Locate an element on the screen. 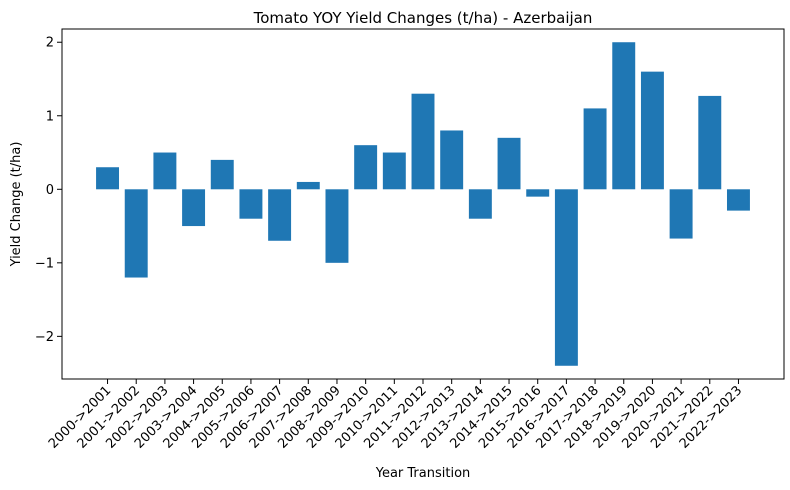 This screenshot has width=790, height=490. x-axis-label: Year Transition is located at coordinates (423, 473).